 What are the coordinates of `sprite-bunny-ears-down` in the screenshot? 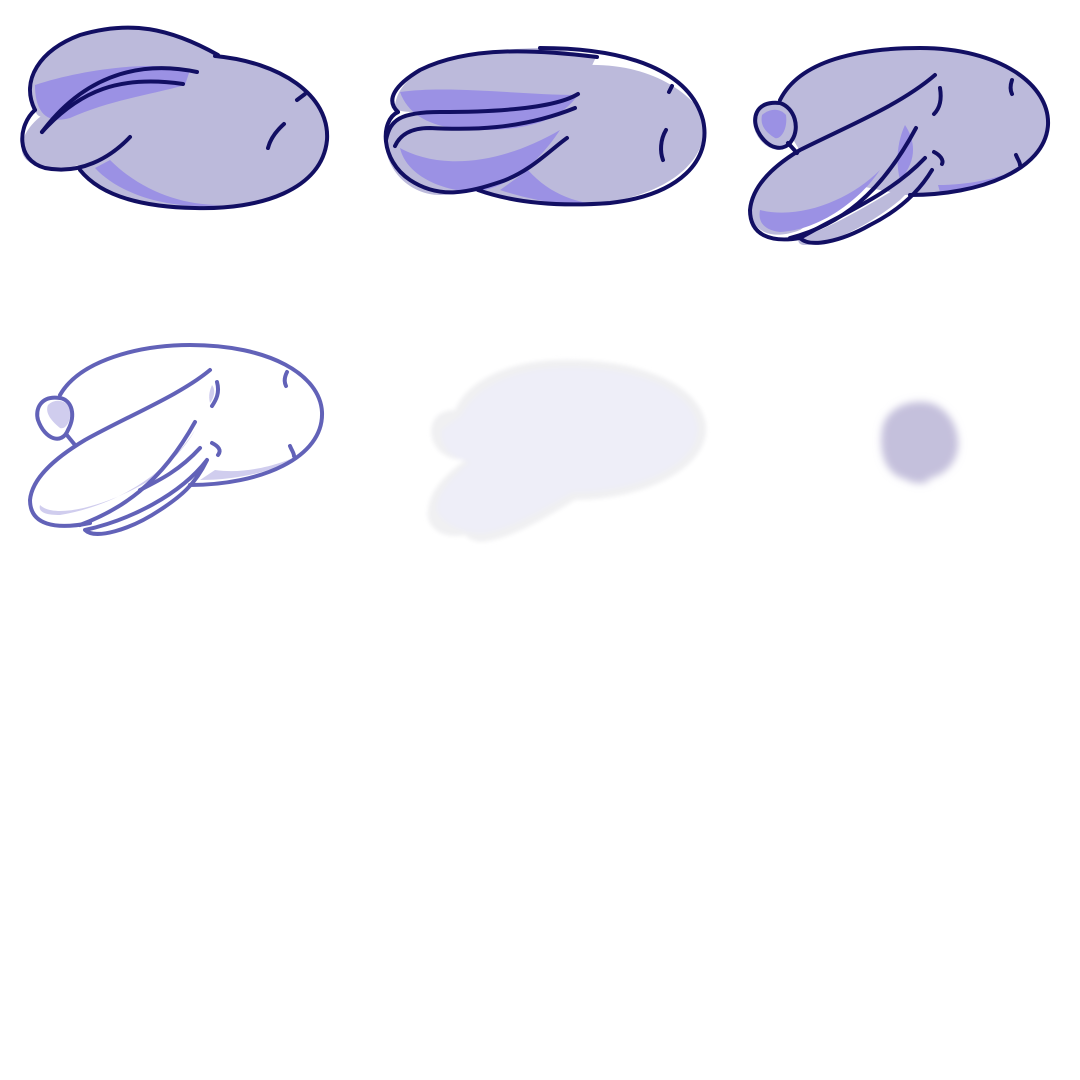 It's located at (899, 145).